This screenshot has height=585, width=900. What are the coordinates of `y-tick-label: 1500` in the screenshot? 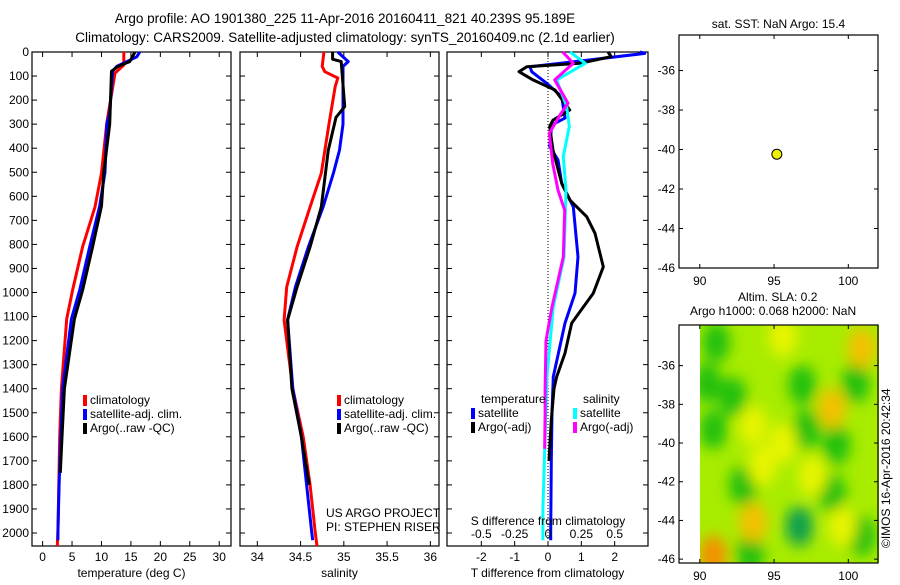 It's located at (15, 413).